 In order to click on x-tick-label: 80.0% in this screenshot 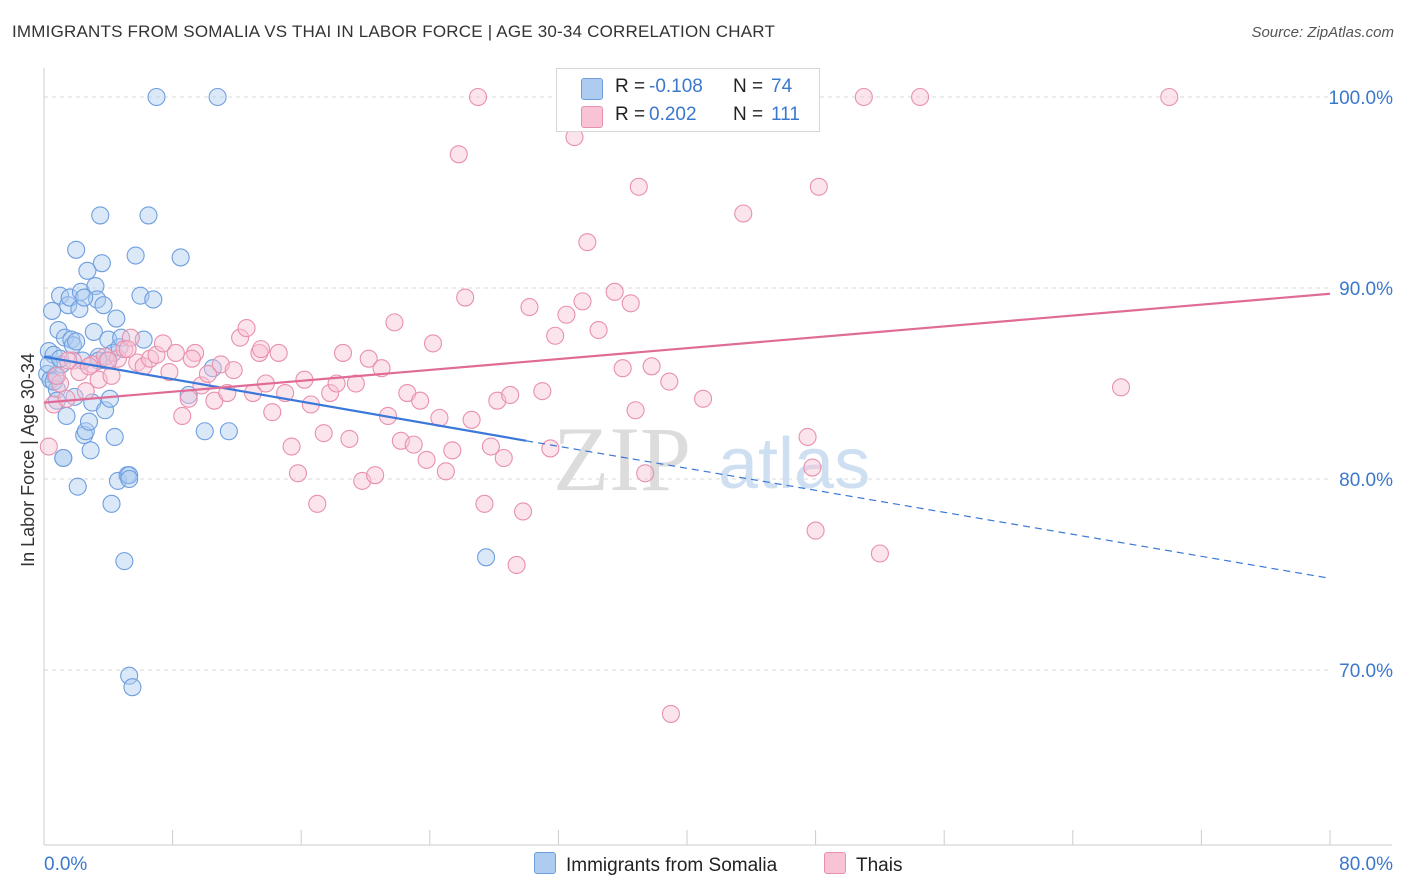, I will do `click(1366, 864)`.